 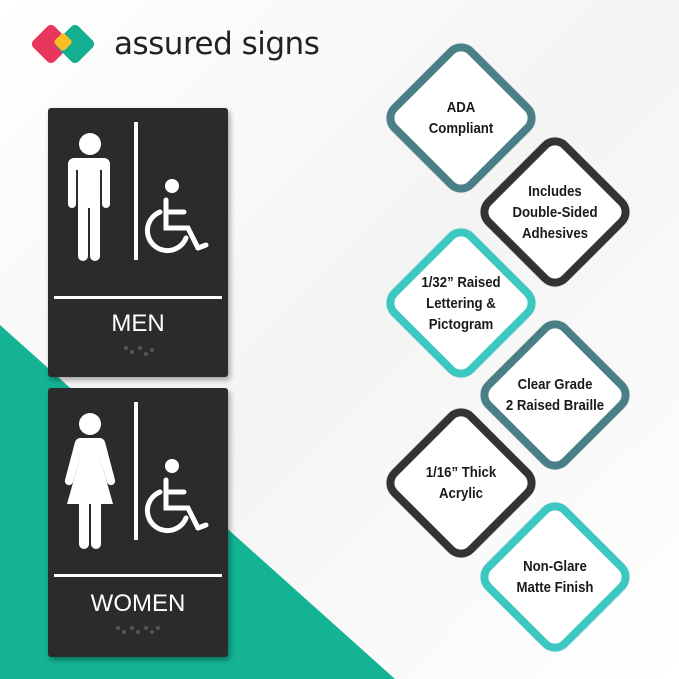 I want to click on feature-text: Clear Grade 2 Raised Braille, so click(x=555, y=395).